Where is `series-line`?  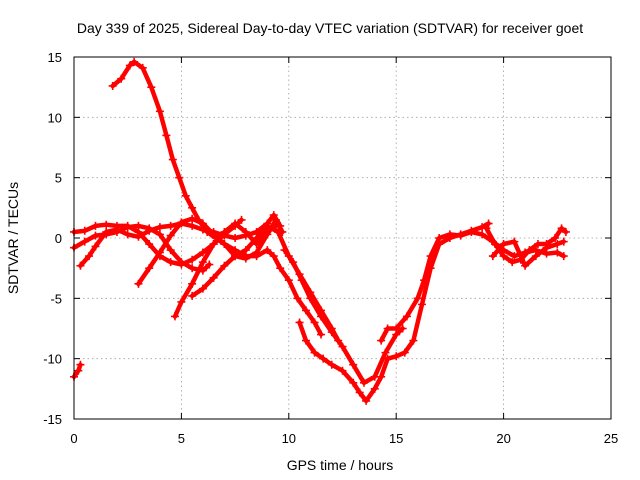
series-line is located at coordinates (394, 312).